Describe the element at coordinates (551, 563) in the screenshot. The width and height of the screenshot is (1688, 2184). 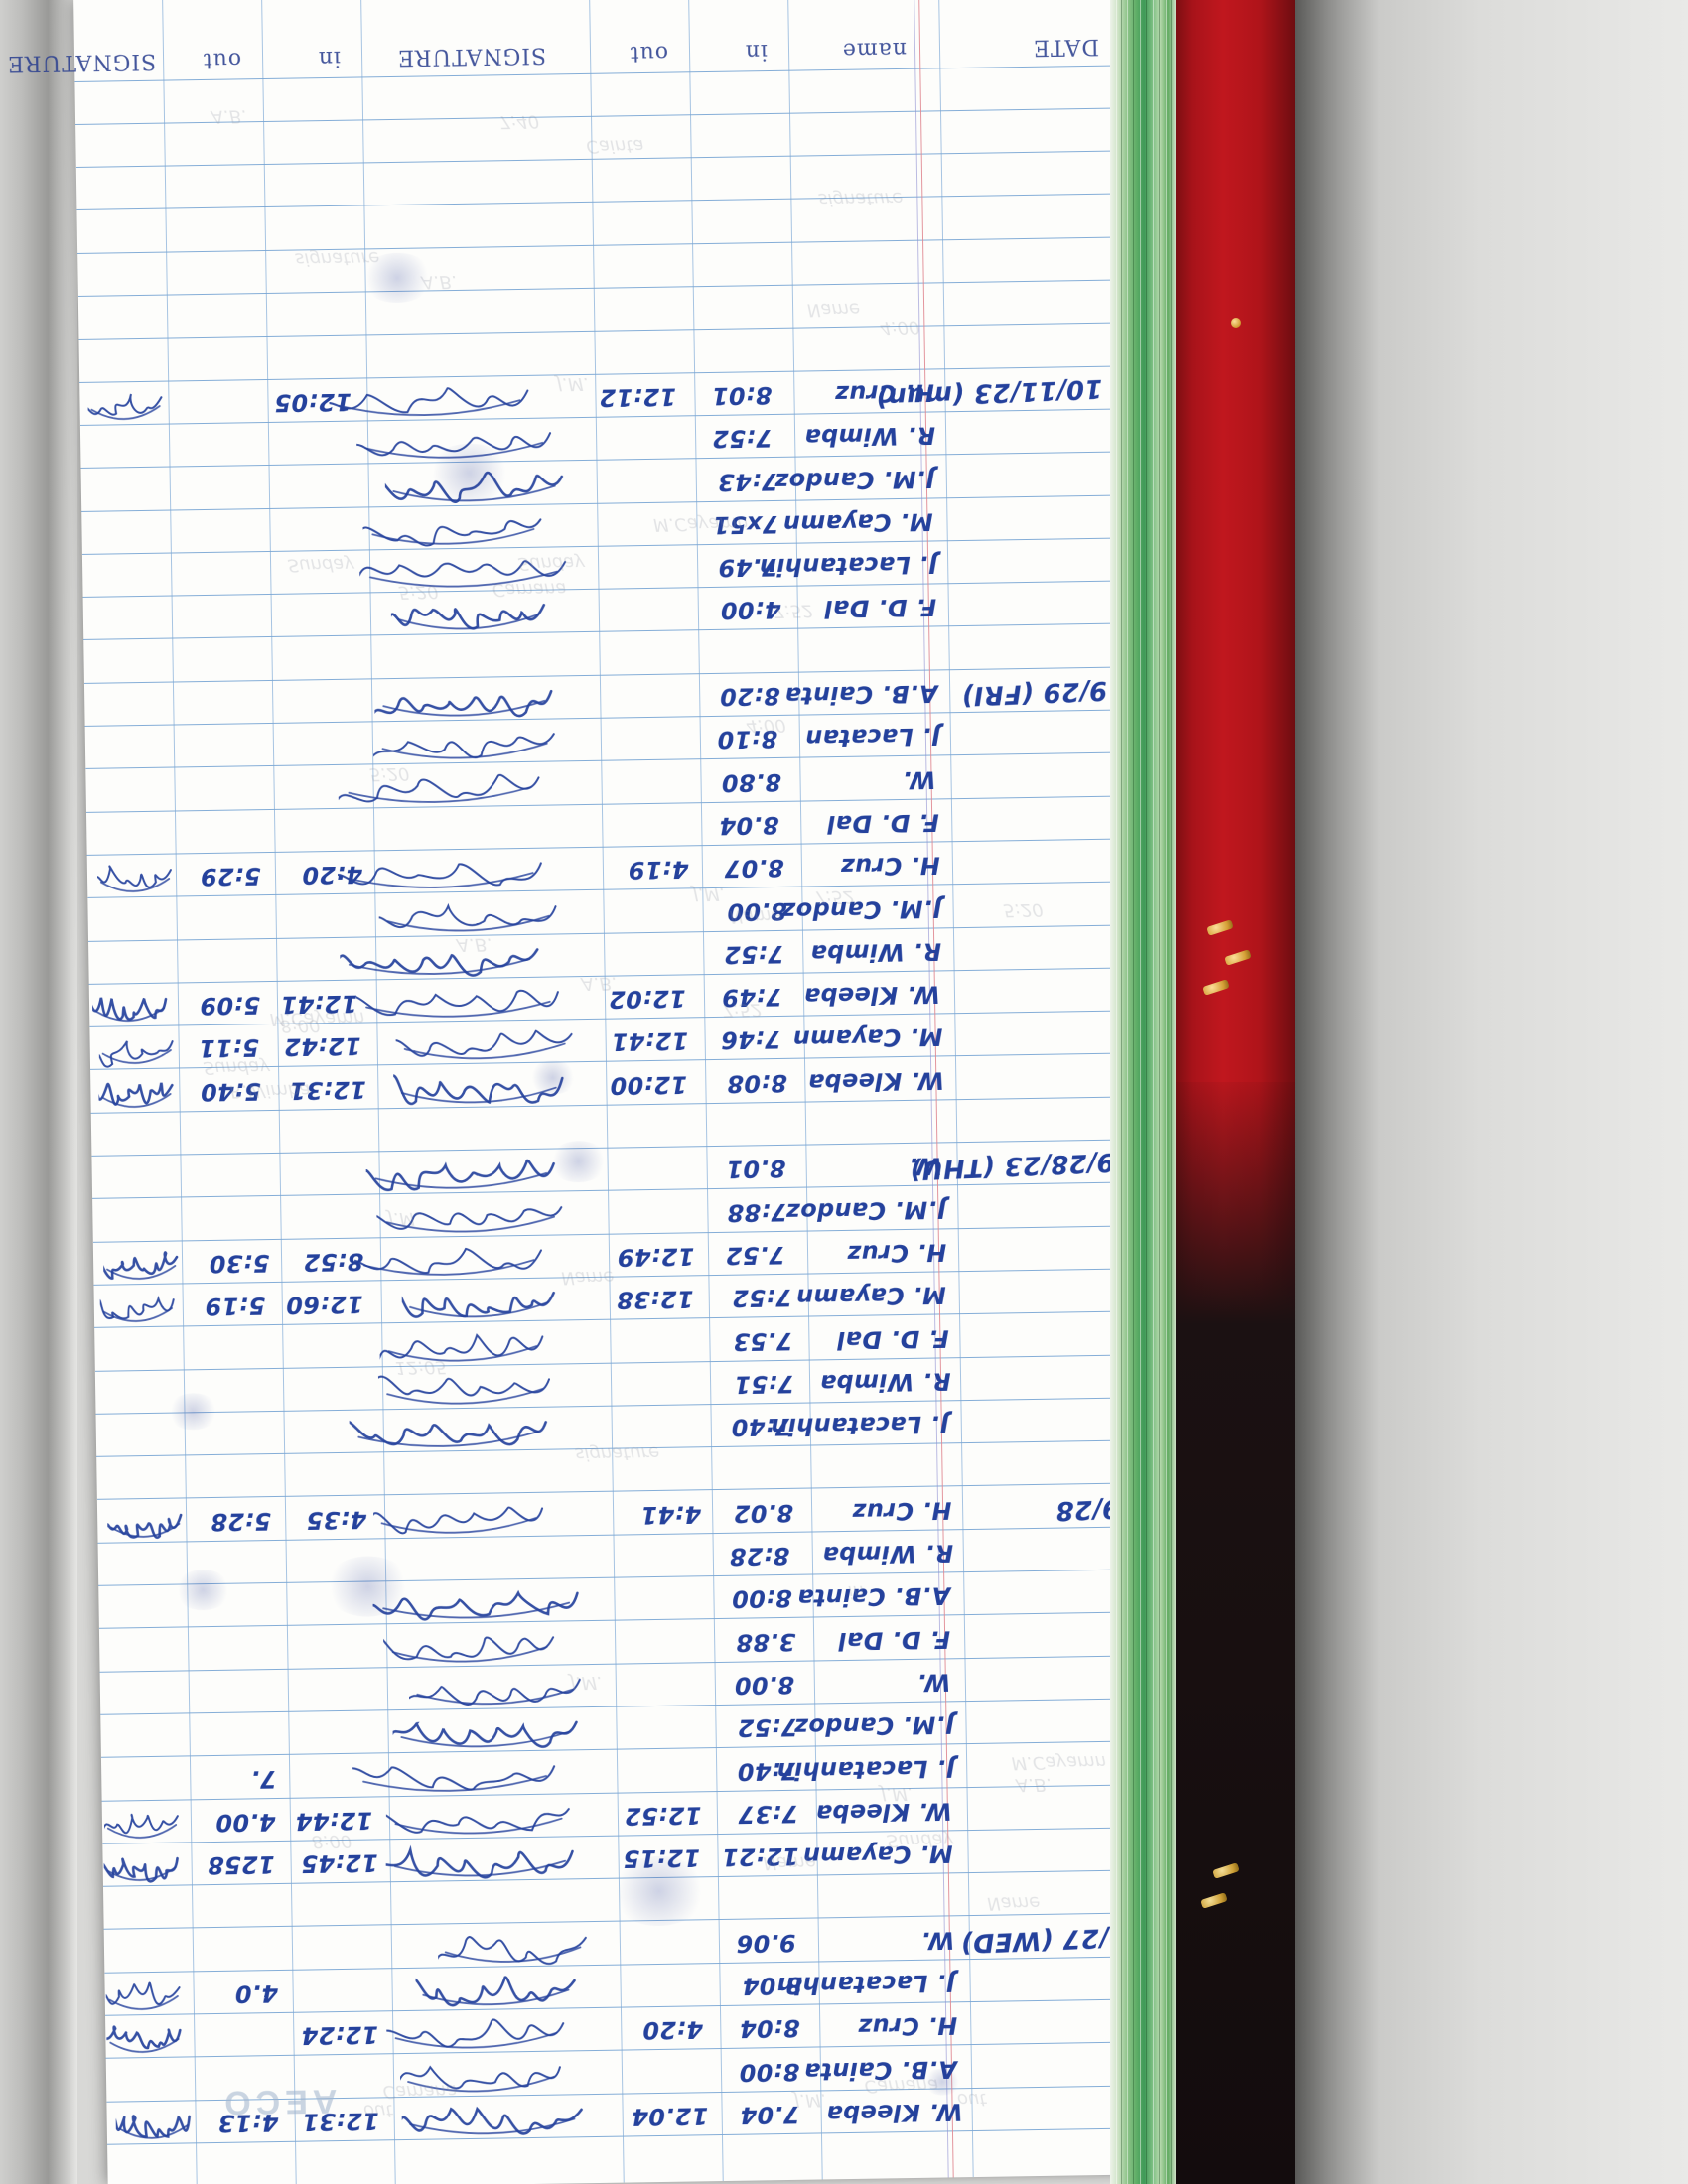
I see `ghost-text: Sunday` at that location.